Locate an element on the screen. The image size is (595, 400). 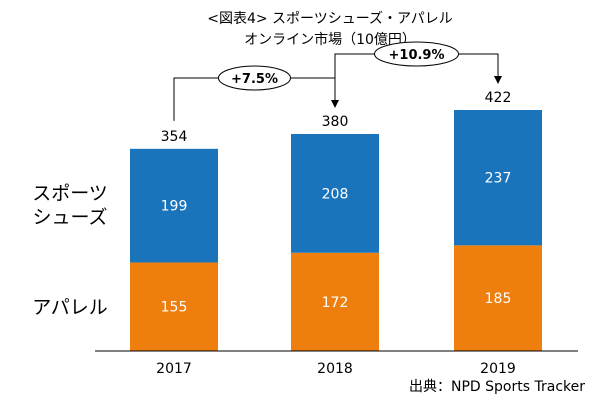
total-label-2019: 422 is located at coordinates (498, 98).